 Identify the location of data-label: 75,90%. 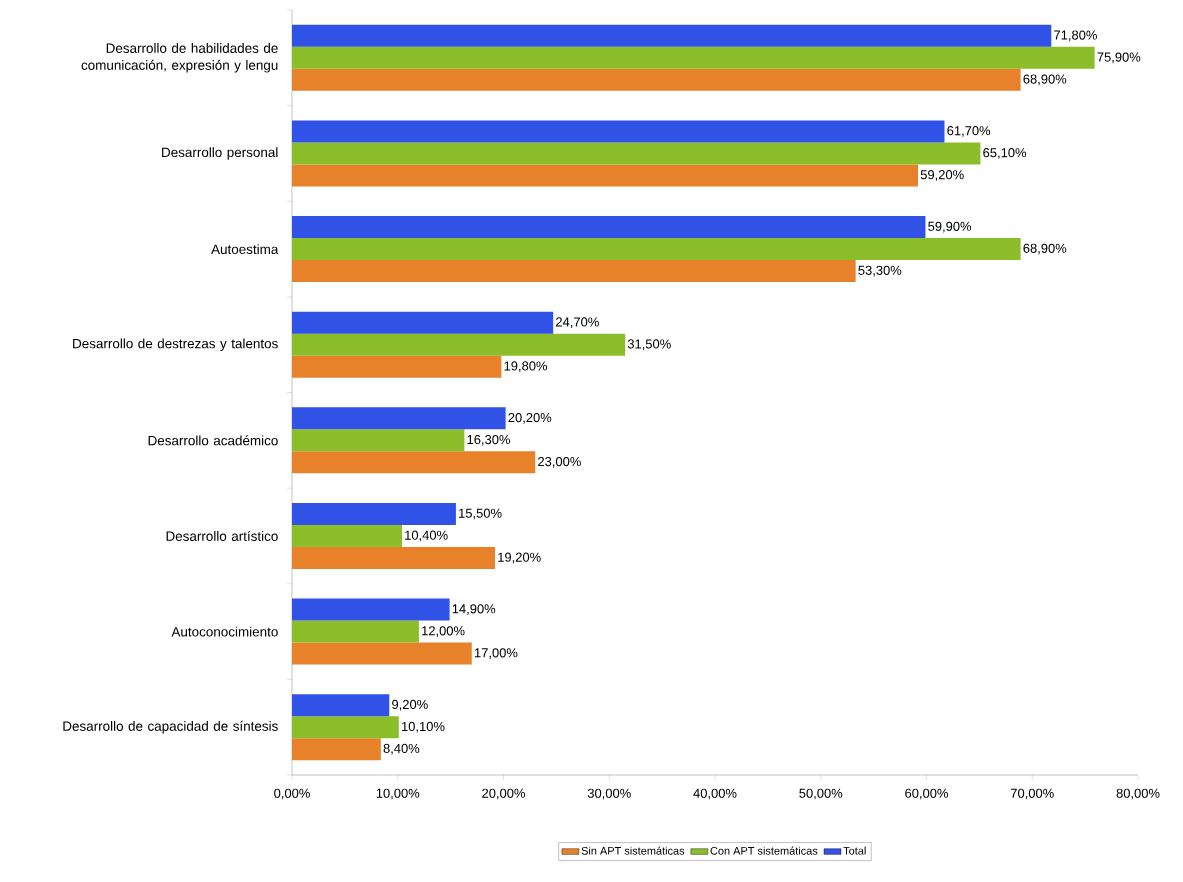
(1119, 58).